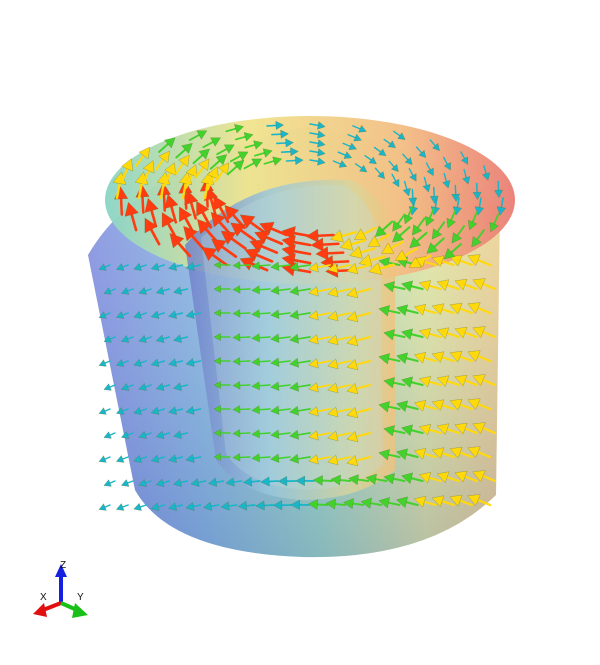 This screenshot has height=665, width=600. What do you see at coordinates (60, 591) in the screenshot?
I see `axis-triad-icon` at bounding box center [60, 591].